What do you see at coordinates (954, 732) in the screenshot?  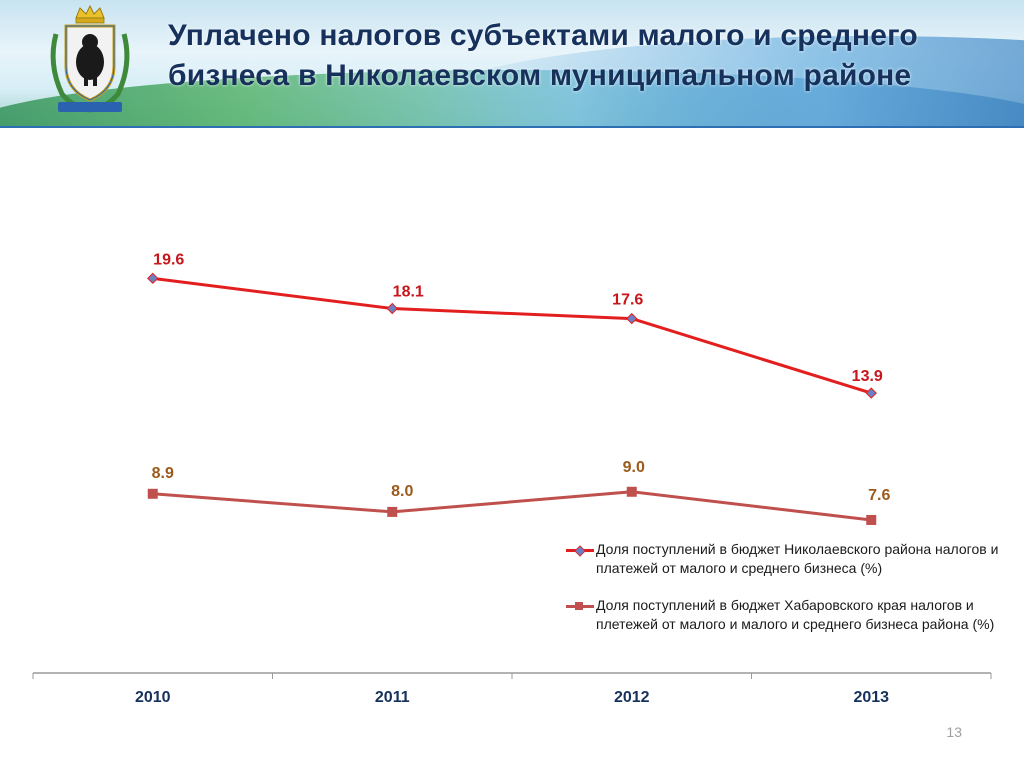 I see `page-number: 13` at bounding box center [954, 732].